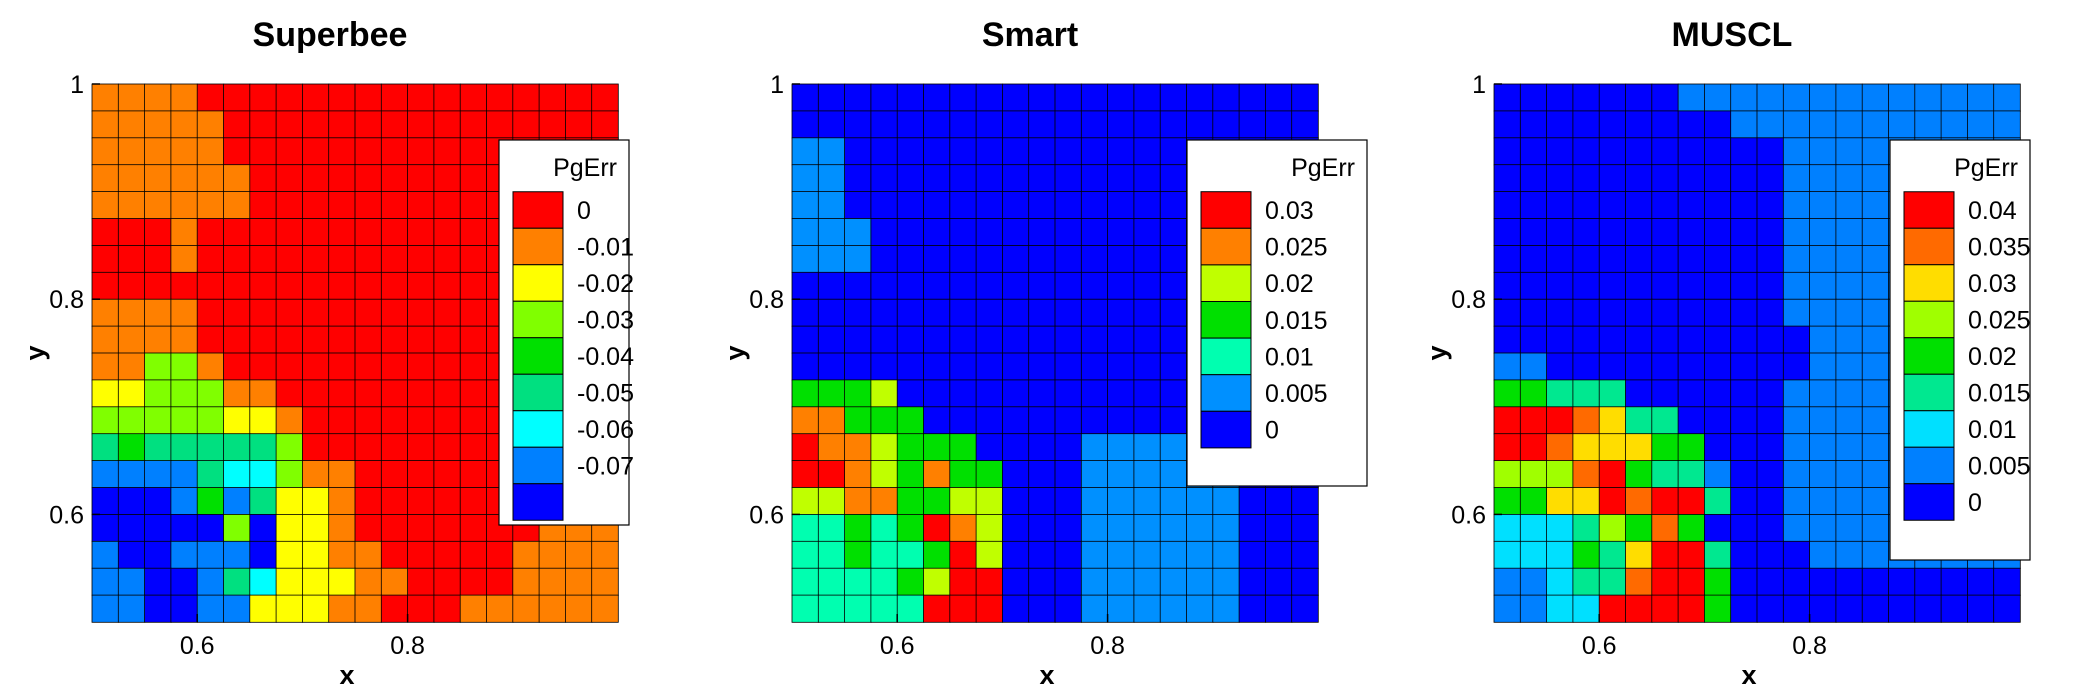  Describe the element at coordinates (1277, 313) in the screenshot. I see `legend: PgErr 0.03 0.025 0.02 0.015 0.01 0.005 0` at that location.